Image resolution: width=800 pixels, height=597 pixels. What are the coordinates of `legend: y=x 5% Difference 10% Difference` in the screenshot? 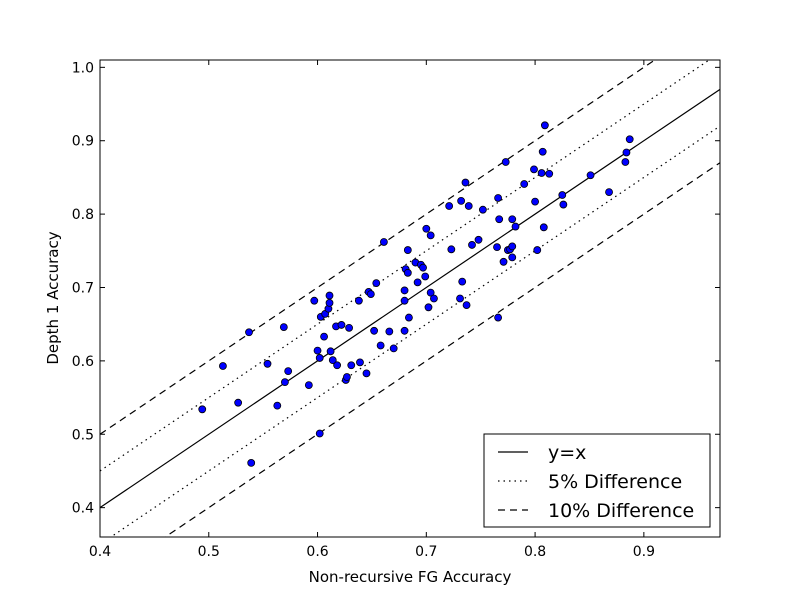 It's located at (597, 480).